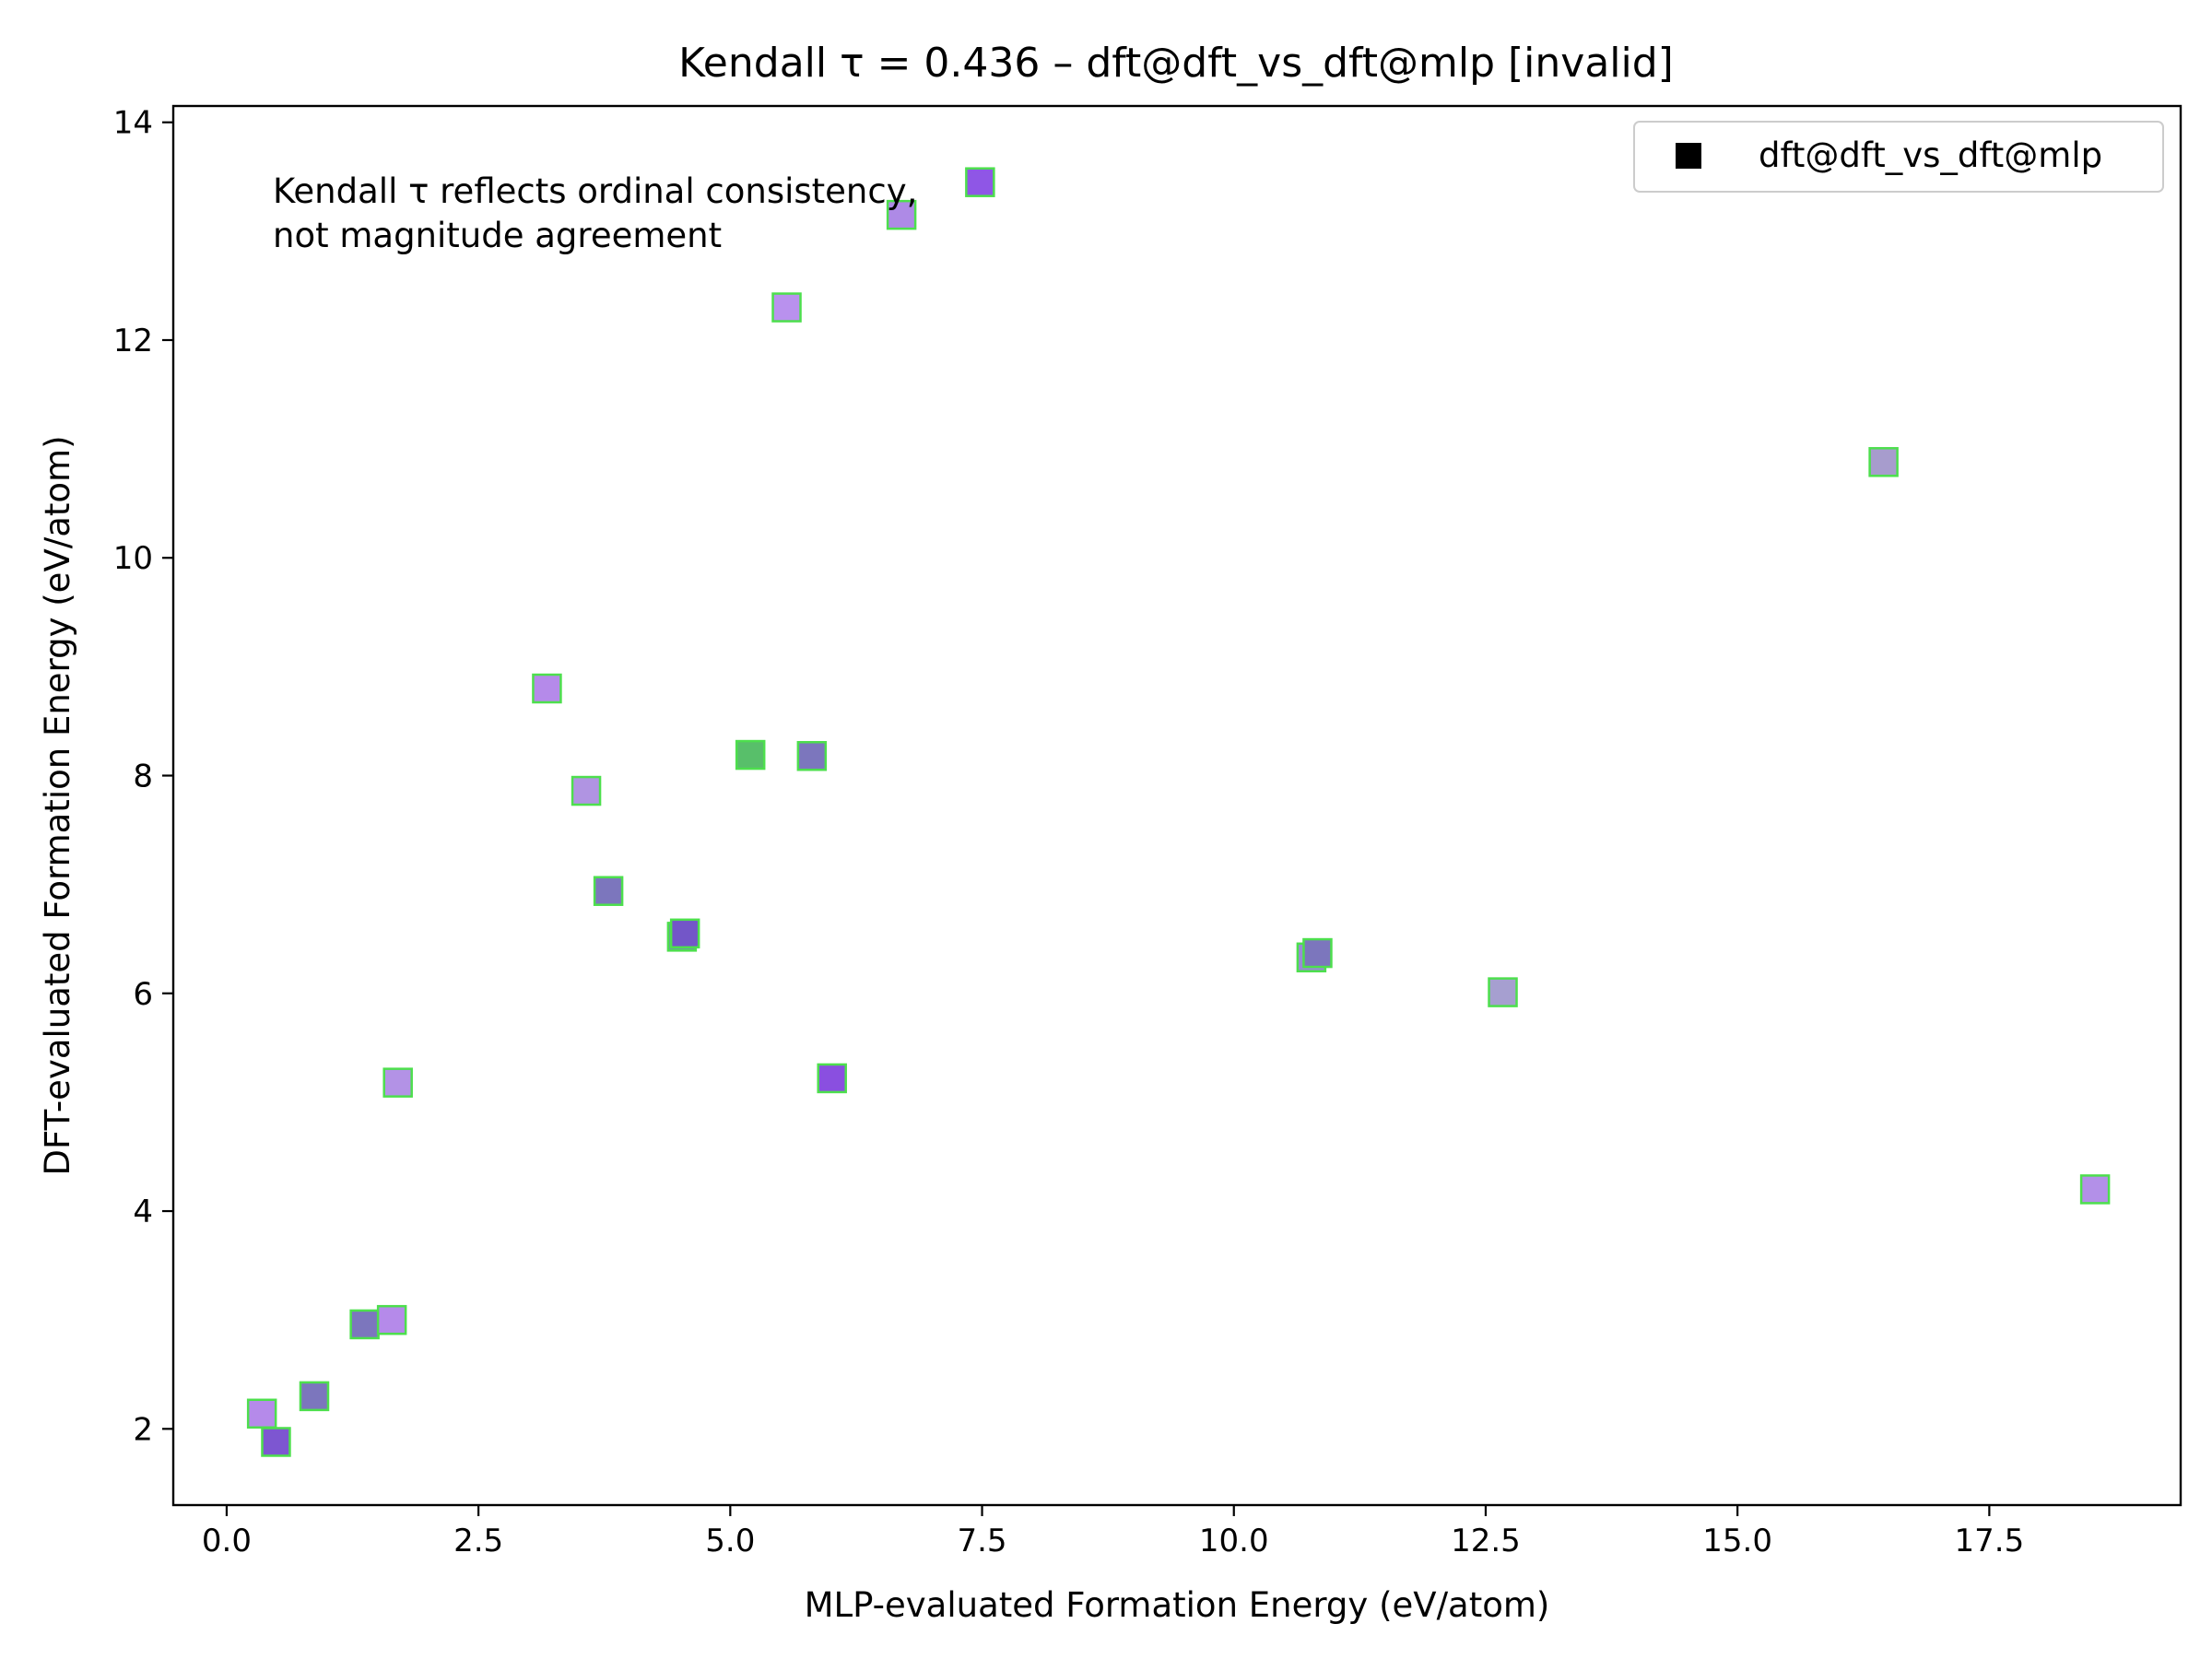 The width and height of the screenshot is (2212, 1659). Describe the element at coordinates (227, 1541) in the screenshot. I see `x-tick-label: 0.0` at that location.